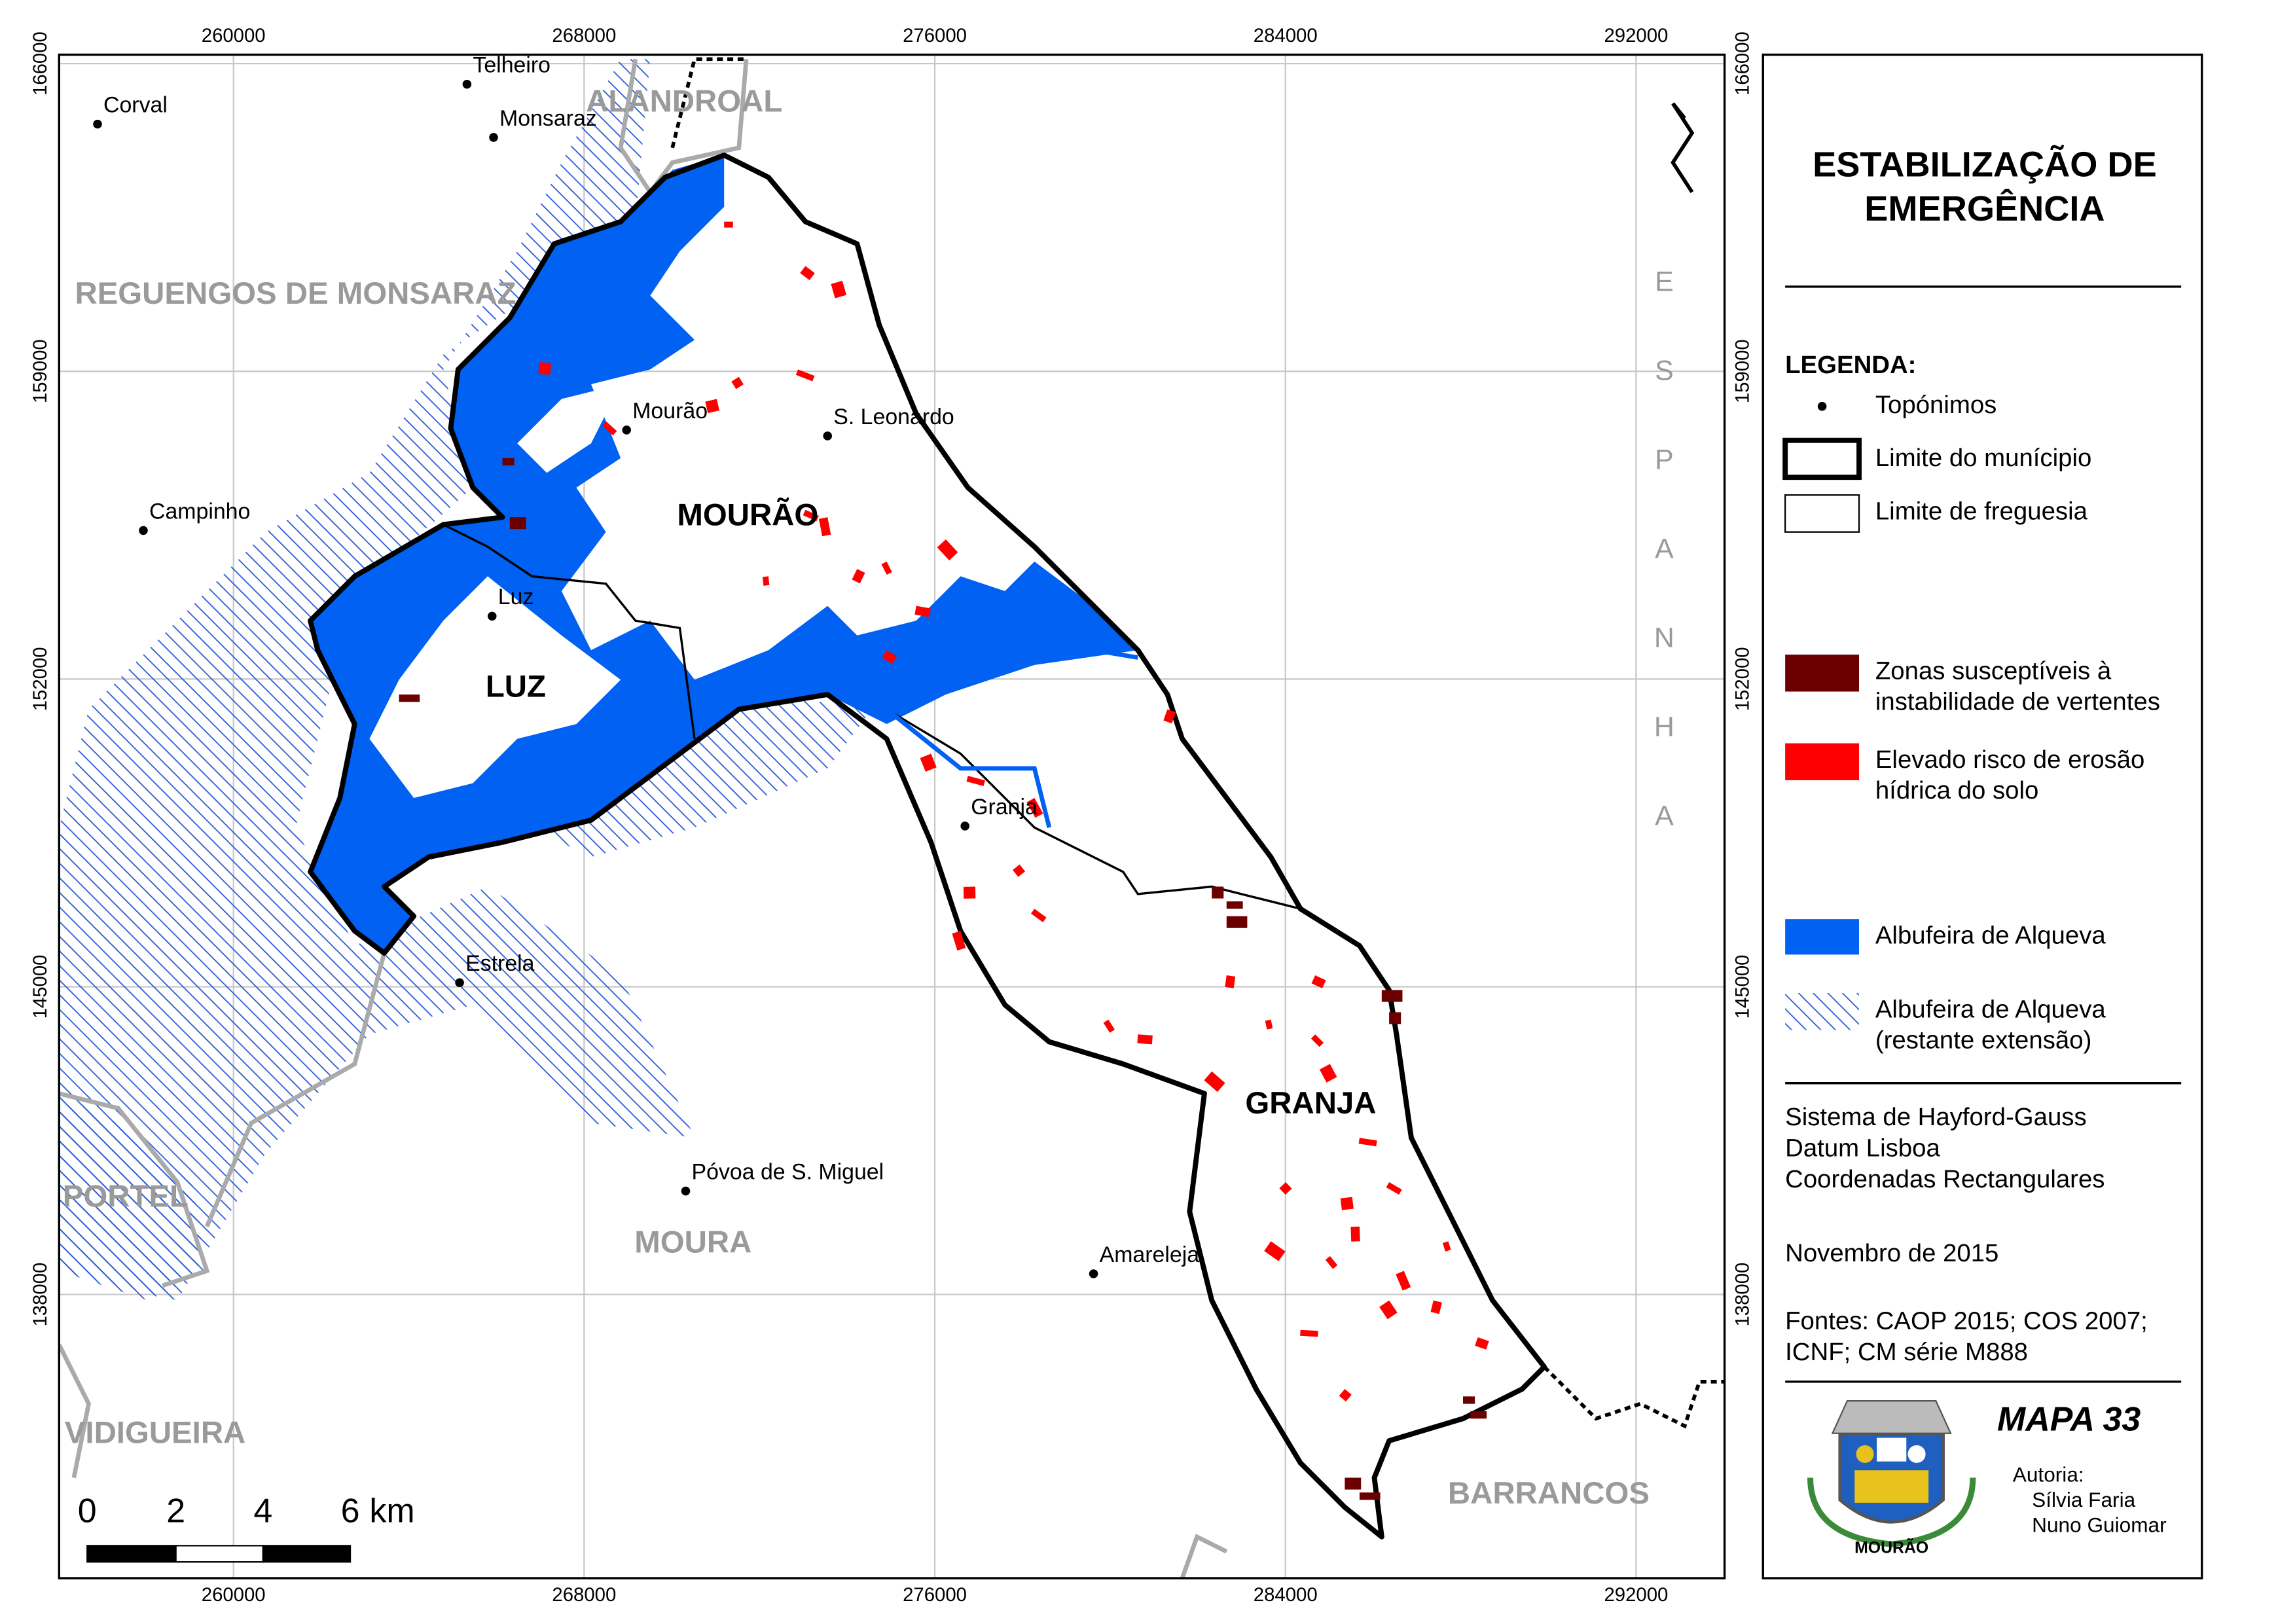 The image size is (2295, 1624). What do you see at coordinates (1823, 937) in the screenshot?
I see `legend-swatch-reservoir` at bounding box center [1823, 937].